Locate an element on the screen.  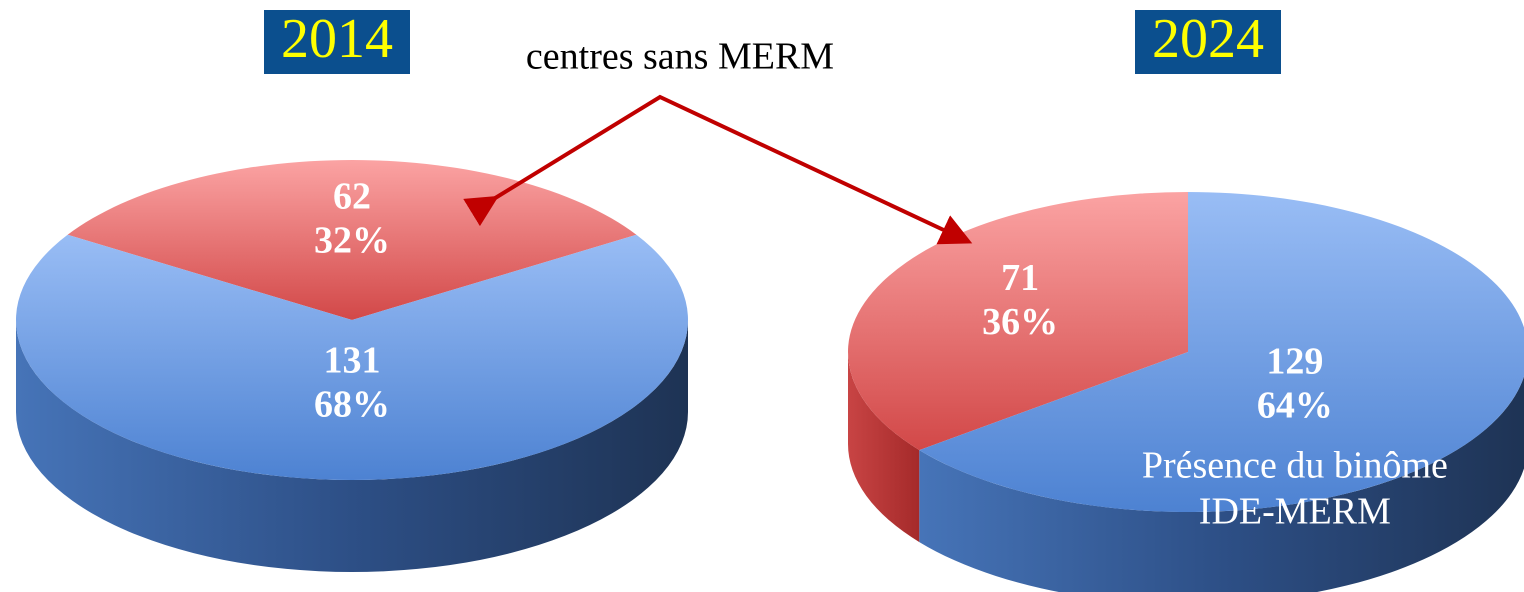
value-label: 129 is located at coordinates (1294, 361).